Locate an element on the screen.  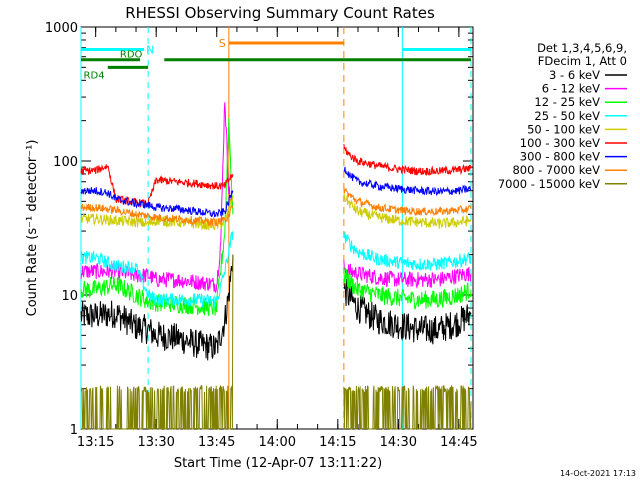
annotation-label-rdo: RDO is located at coordinates (131, 55).